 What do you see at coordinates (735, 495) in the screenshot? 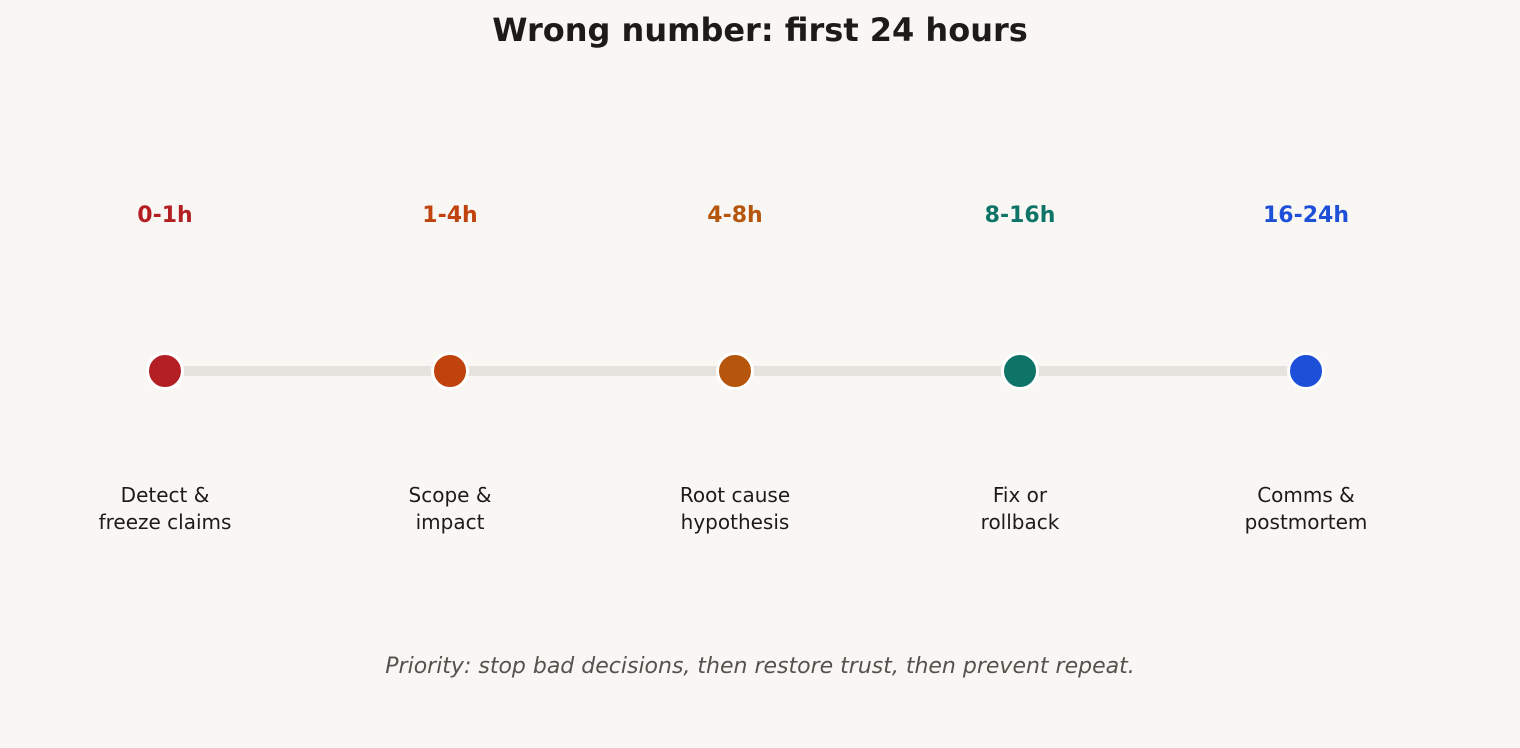
I see `stage-label-line: Root cause` at bounding box center [735, 495].